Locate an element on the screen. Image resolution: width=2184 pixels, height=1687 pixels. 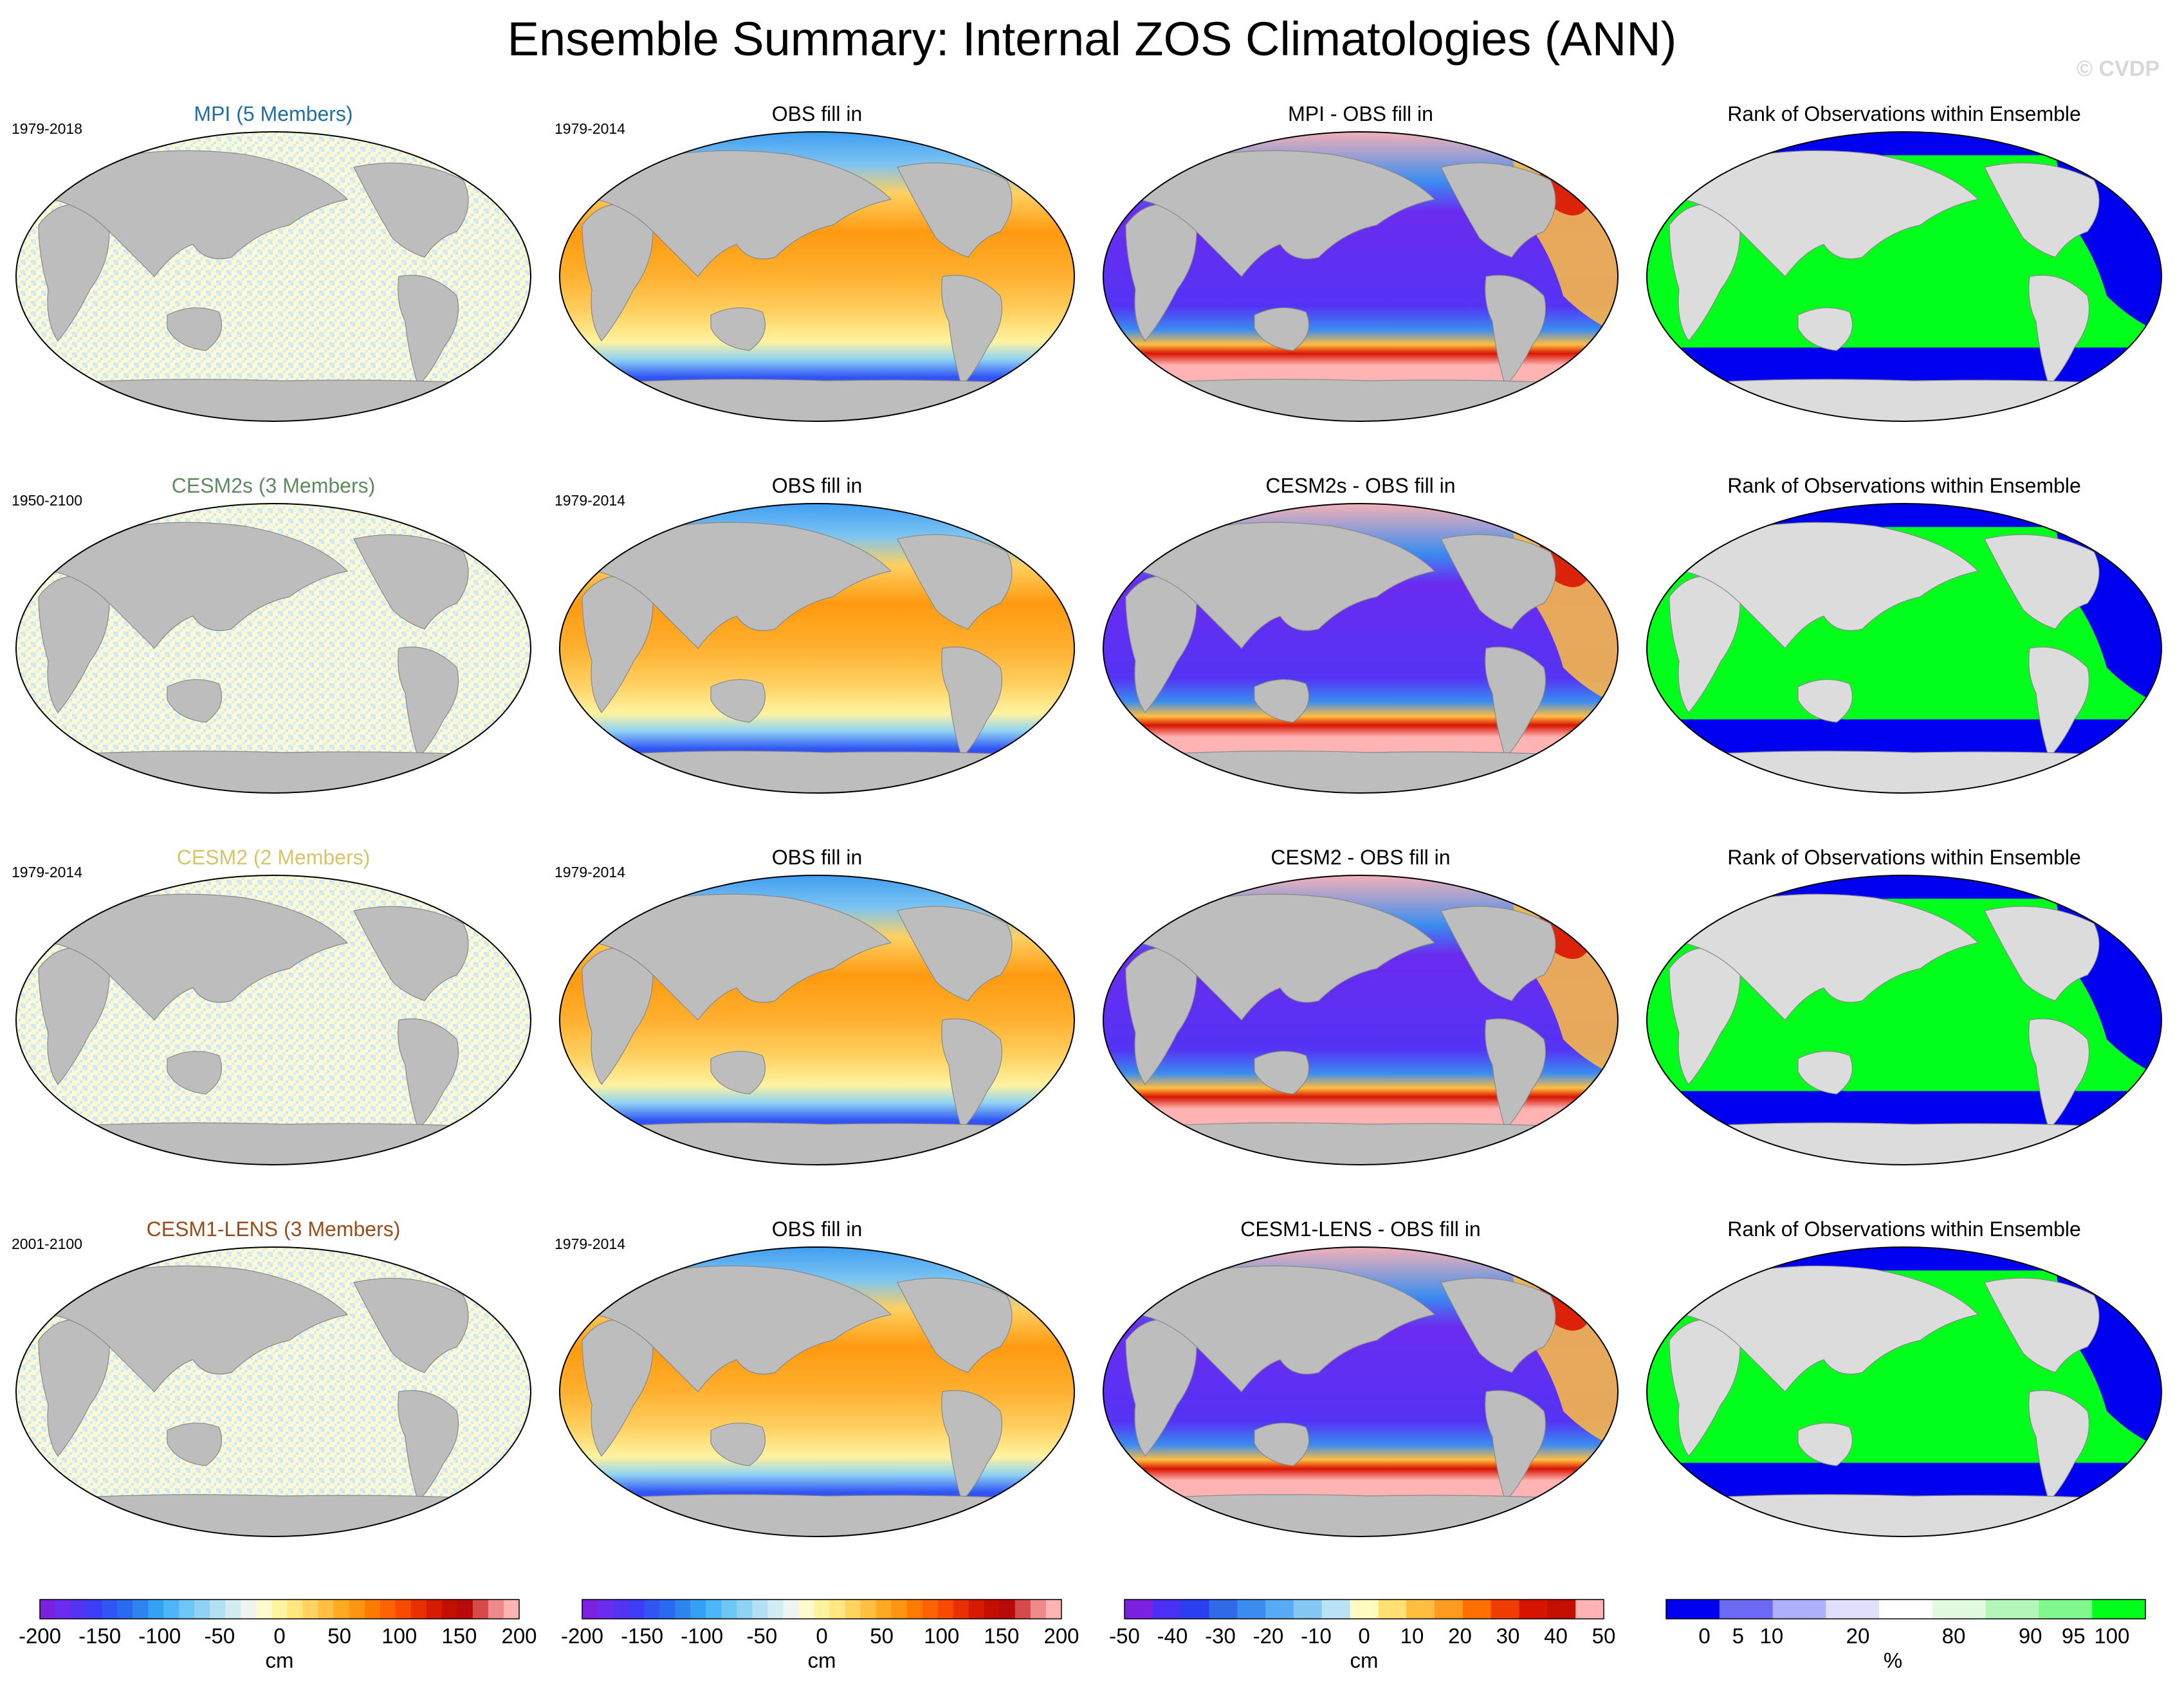
ensemble-years-label: 1979-2018 is located at coordinates (47, 129).